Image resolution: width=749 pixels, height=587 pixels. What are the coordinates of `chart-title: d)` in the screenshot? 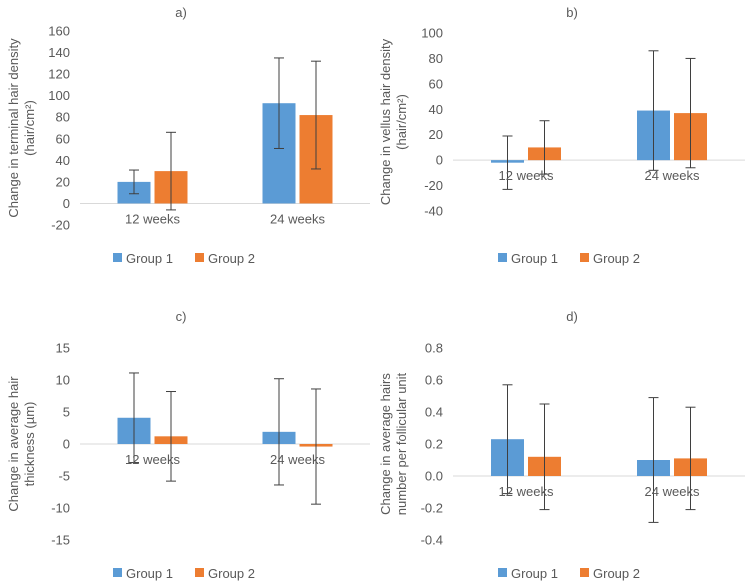 It's located at (572, 316).